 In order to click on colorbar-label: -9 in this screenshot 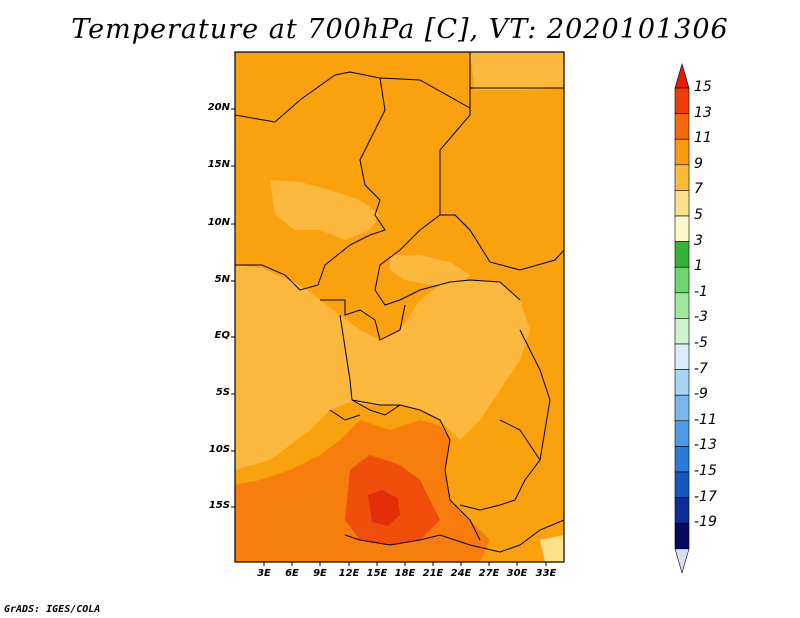, I will do `click(701, 394)`.